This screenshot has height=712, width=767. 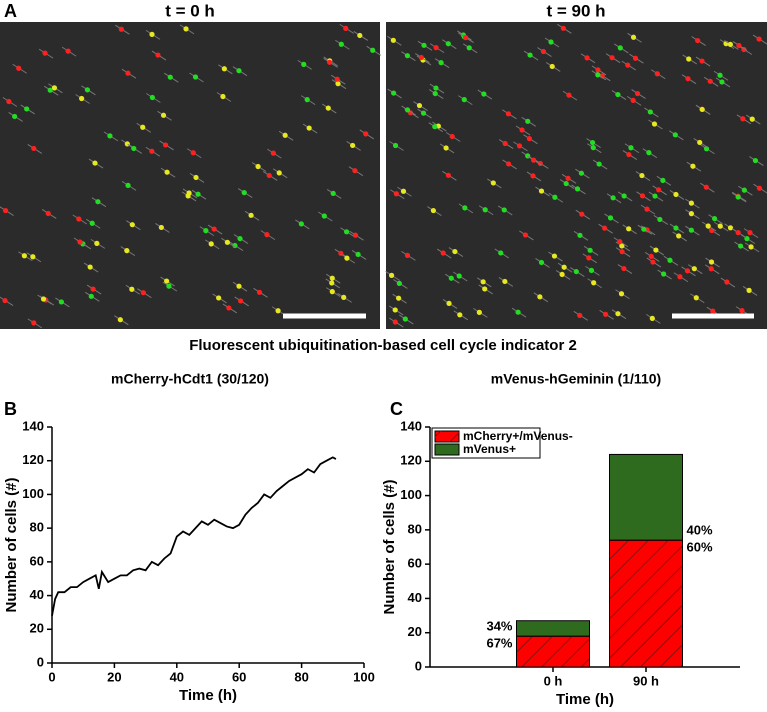 I want to click on image-title: t = 0 h, so click(x=190, y=10).